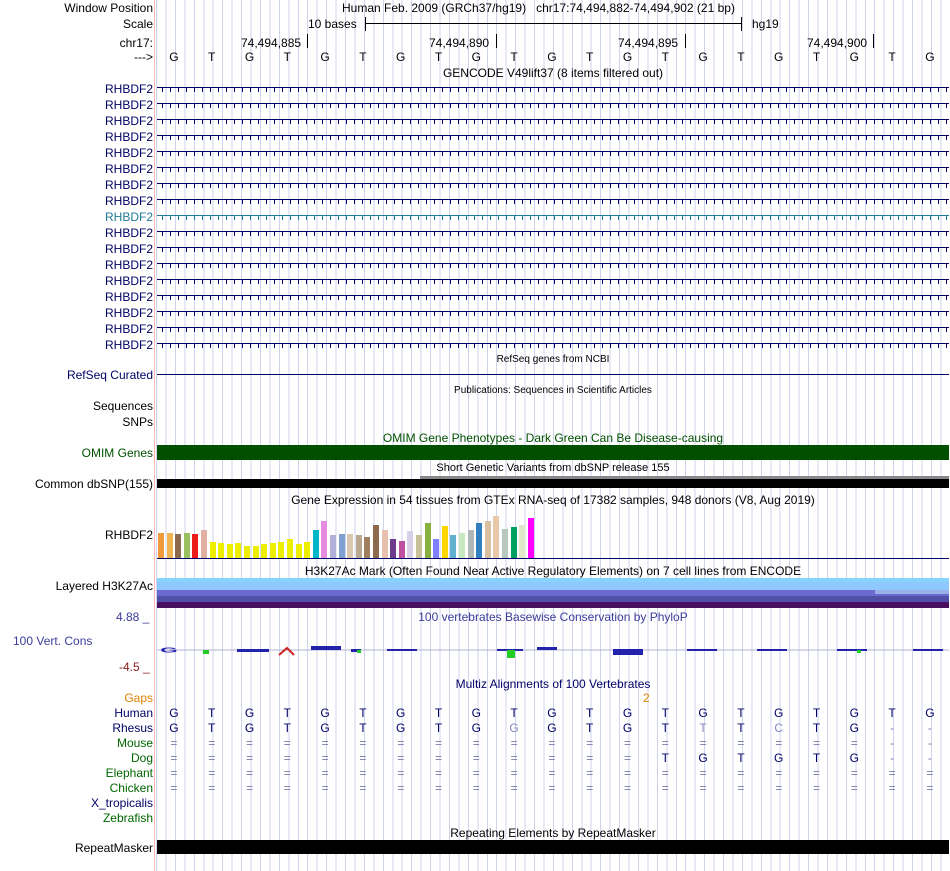  Describe the element at coordinates (553, 483) in the screenshot. I see `dbsnp-variant-bar` at that location.